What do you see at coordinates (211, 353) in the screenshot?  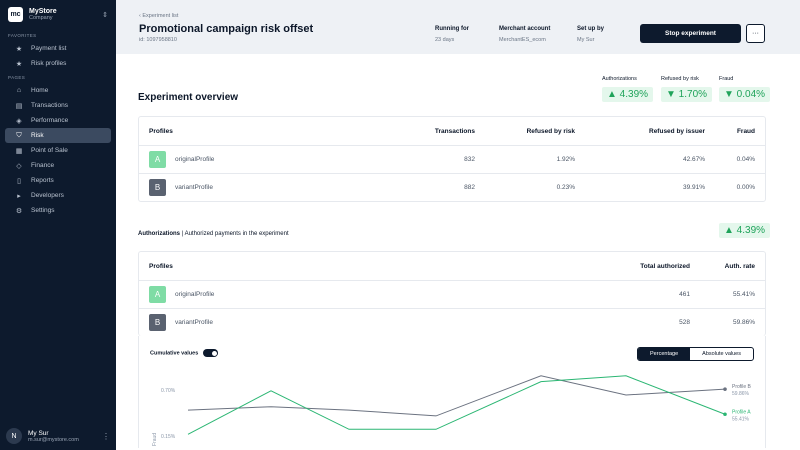 I see `toggle-switch` at bounding box center [211, 353].